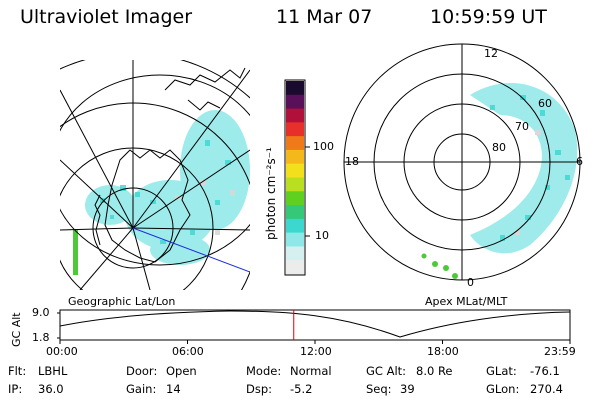 The image size is (600, 400). I want to click on glat-label: GLat:, so click(501, 371).